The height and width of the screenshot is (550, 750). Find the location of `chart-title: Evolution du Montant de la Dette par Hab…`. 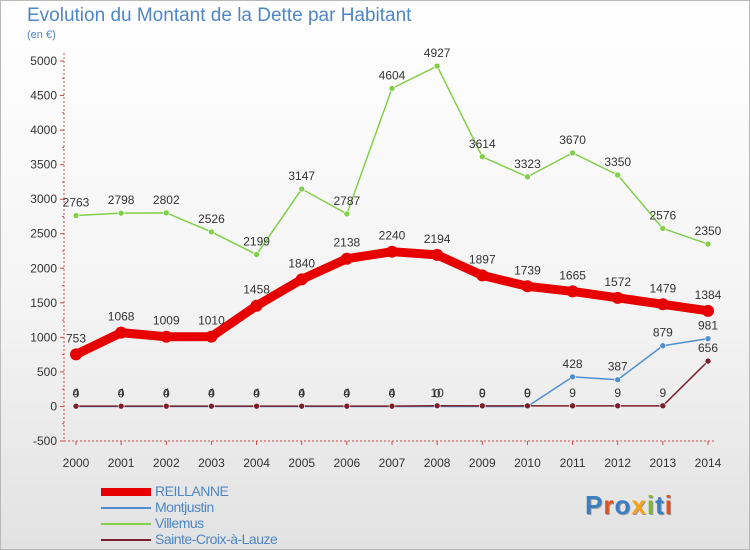

chart-title: Evolution du Montant de la Dette par Hab… is located at coordinates (219, 15).